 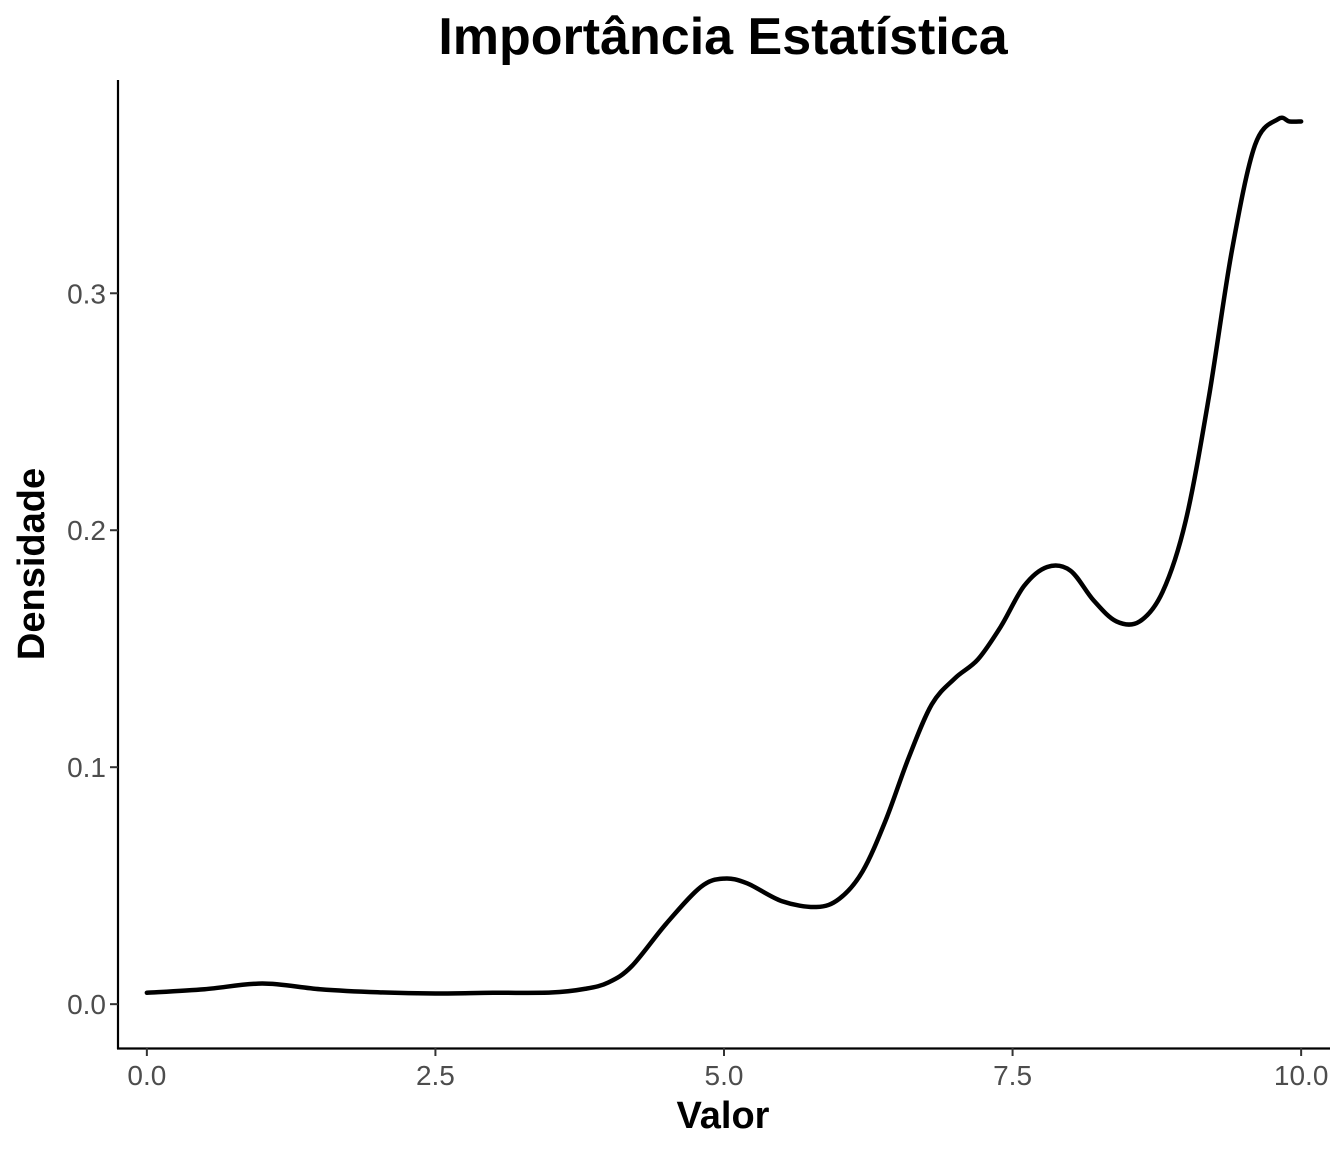 I want to click on y-tick-label: 0.0, so click(x=86, y=1004).